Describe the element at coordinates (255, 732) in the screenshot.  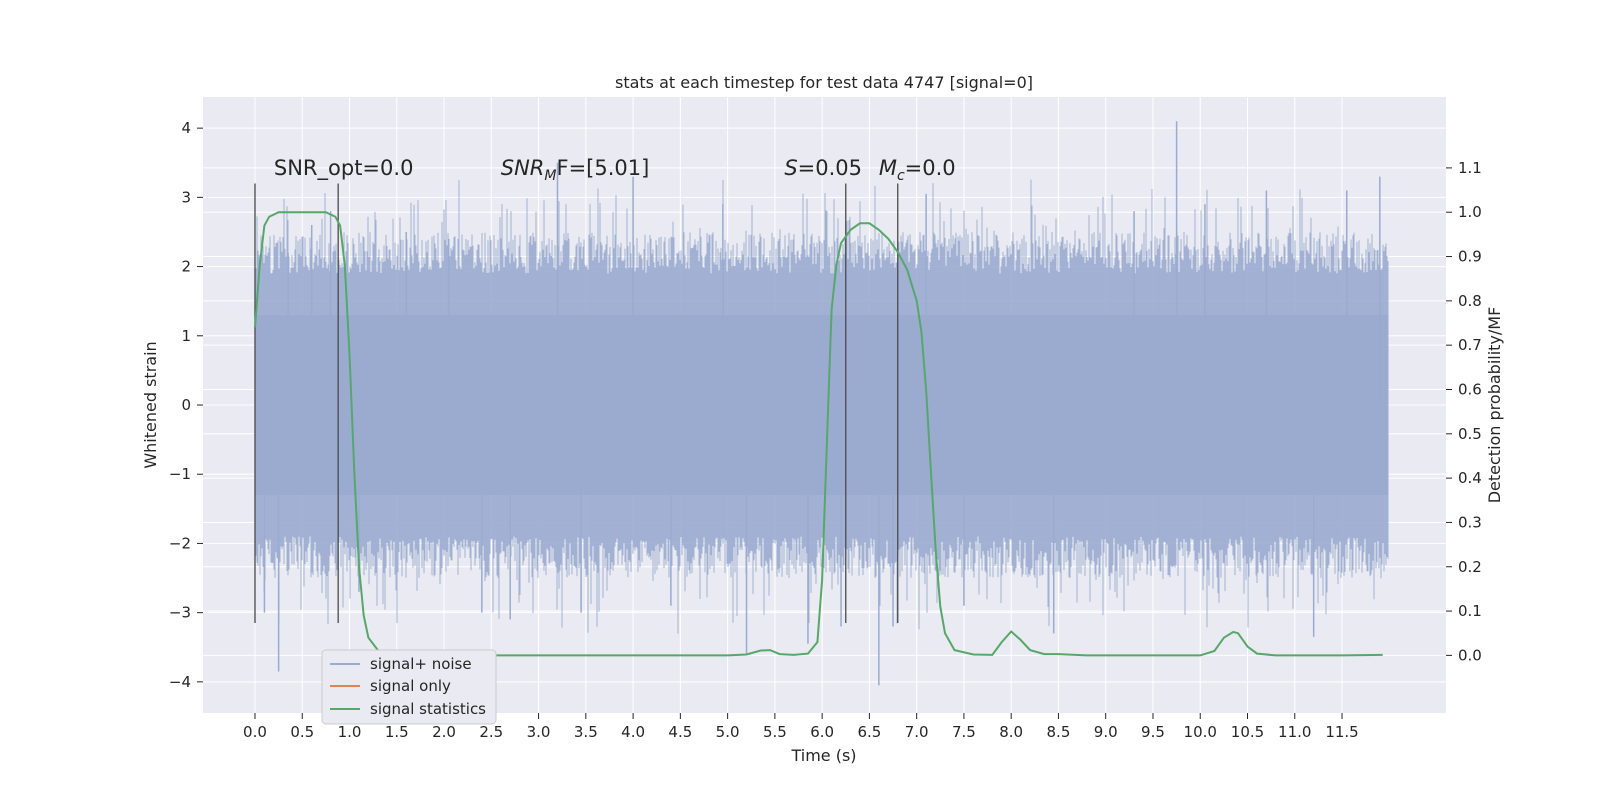
I see `x-tick-label: 0.0` at that location.